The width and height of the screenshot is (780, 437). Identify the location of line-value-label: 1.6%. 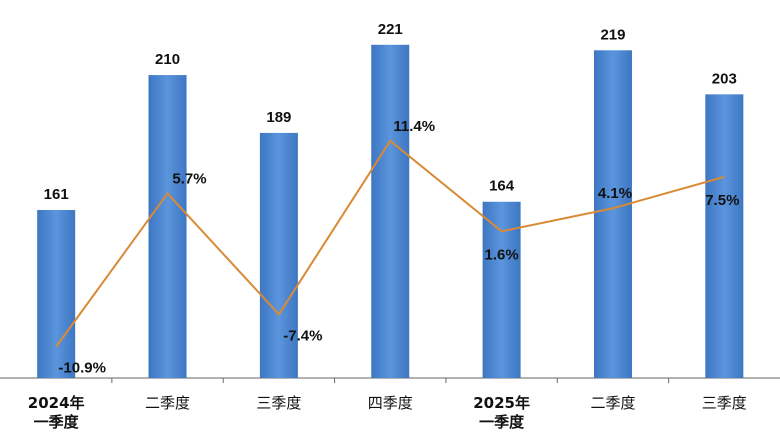
(502, 254).